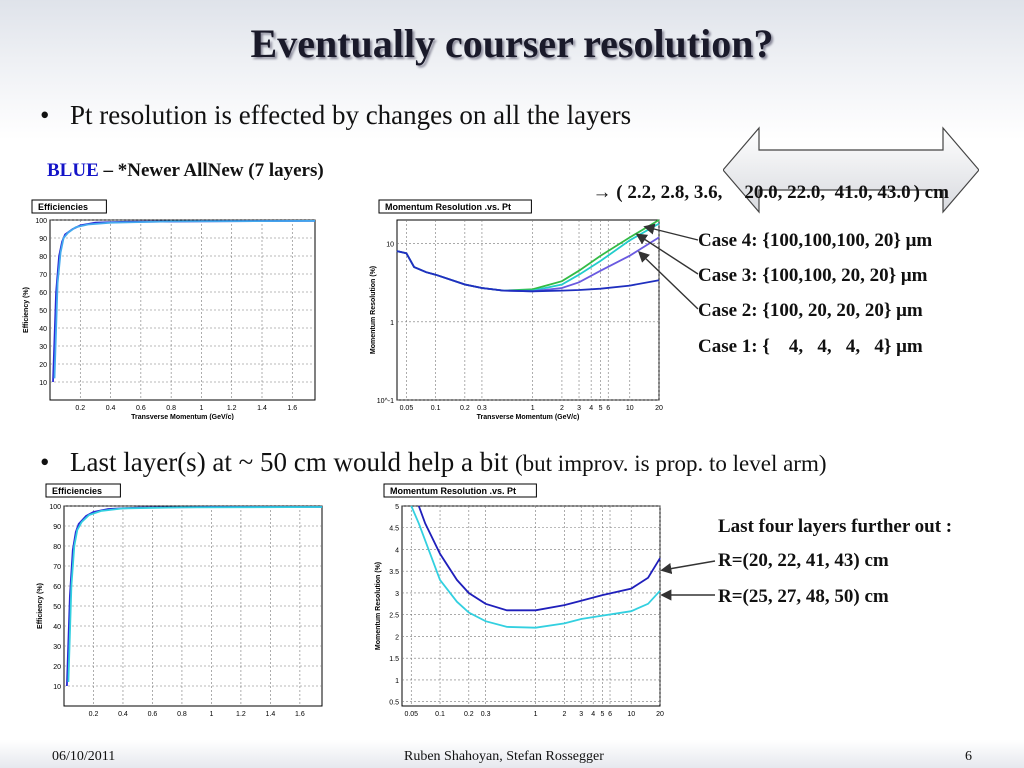  What do you see at coordinates (835, 526) in the screenshot?
I see `further-heading: Last four layers further out :` at bounding box center [835, 526].